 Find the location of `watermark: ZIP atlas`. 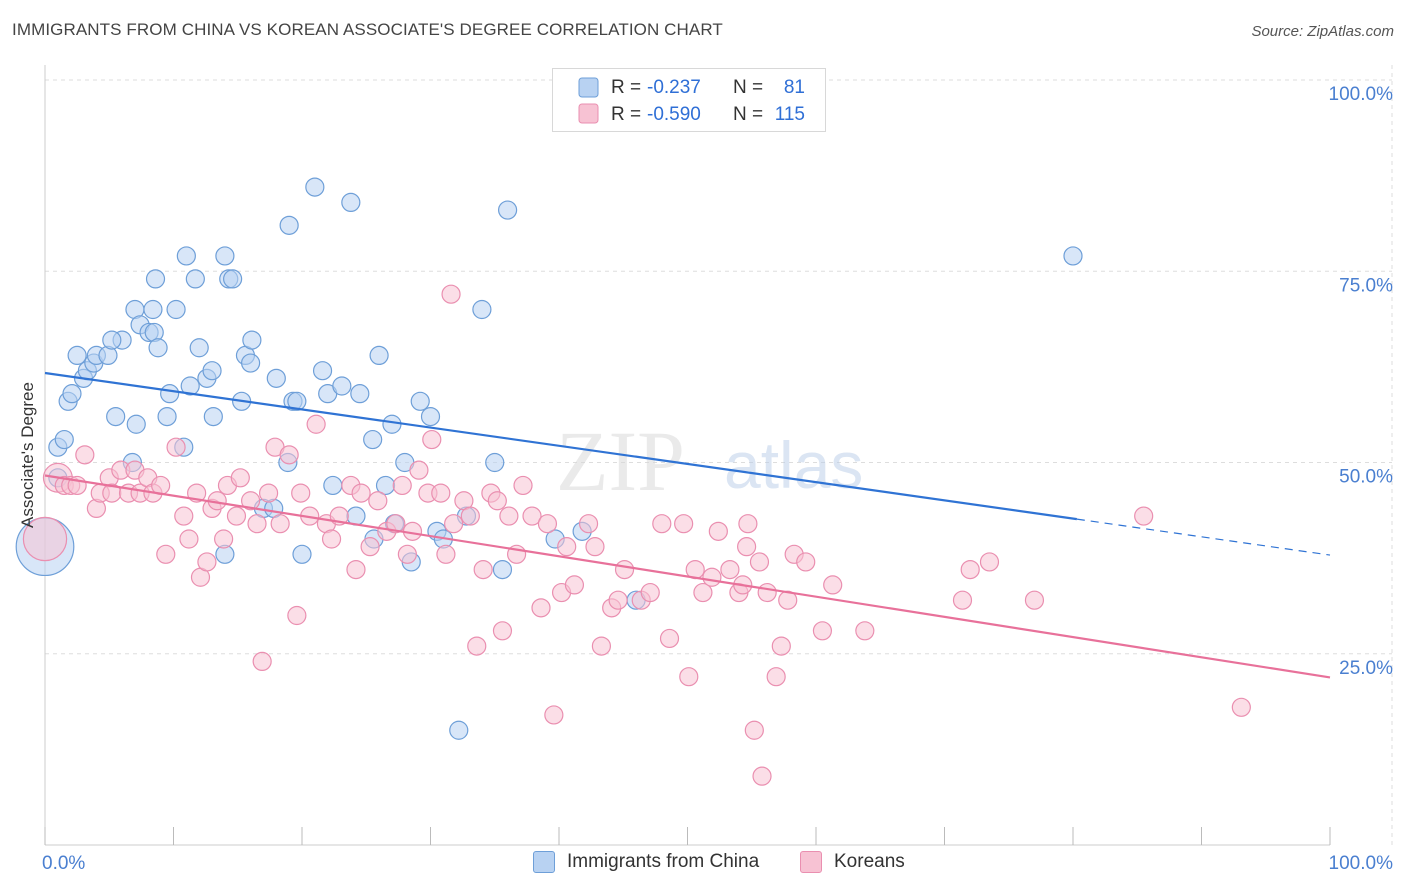

watermark: ZIP atlas is located at coordinates (709, 461).